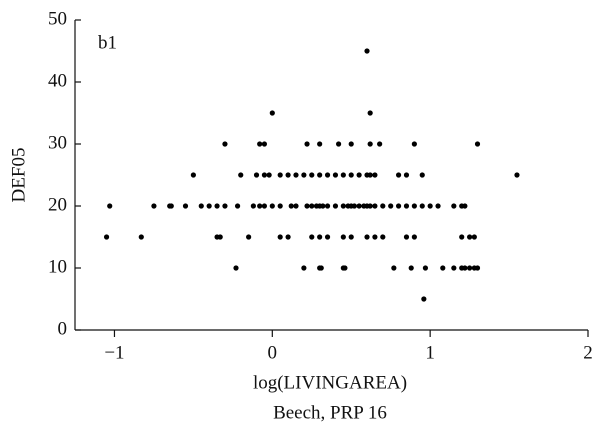  What do you see at coordinates (57, 80) in the screenshot?
I see `y-tick-label: 40` at bounding box center [57, 80].